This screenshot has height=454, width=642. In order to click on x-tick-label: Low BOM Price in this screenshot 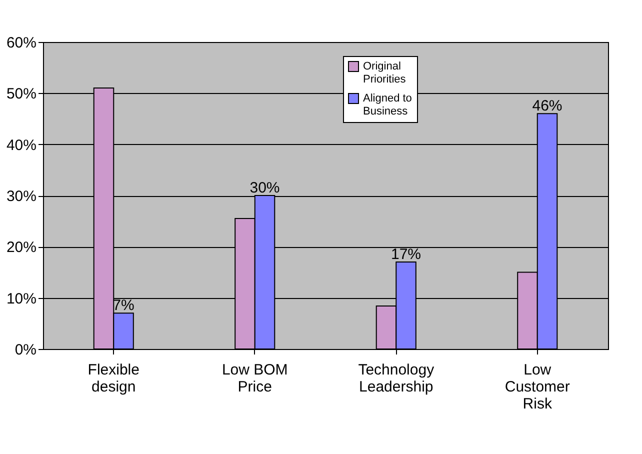, I will do `click(255, 379)`.